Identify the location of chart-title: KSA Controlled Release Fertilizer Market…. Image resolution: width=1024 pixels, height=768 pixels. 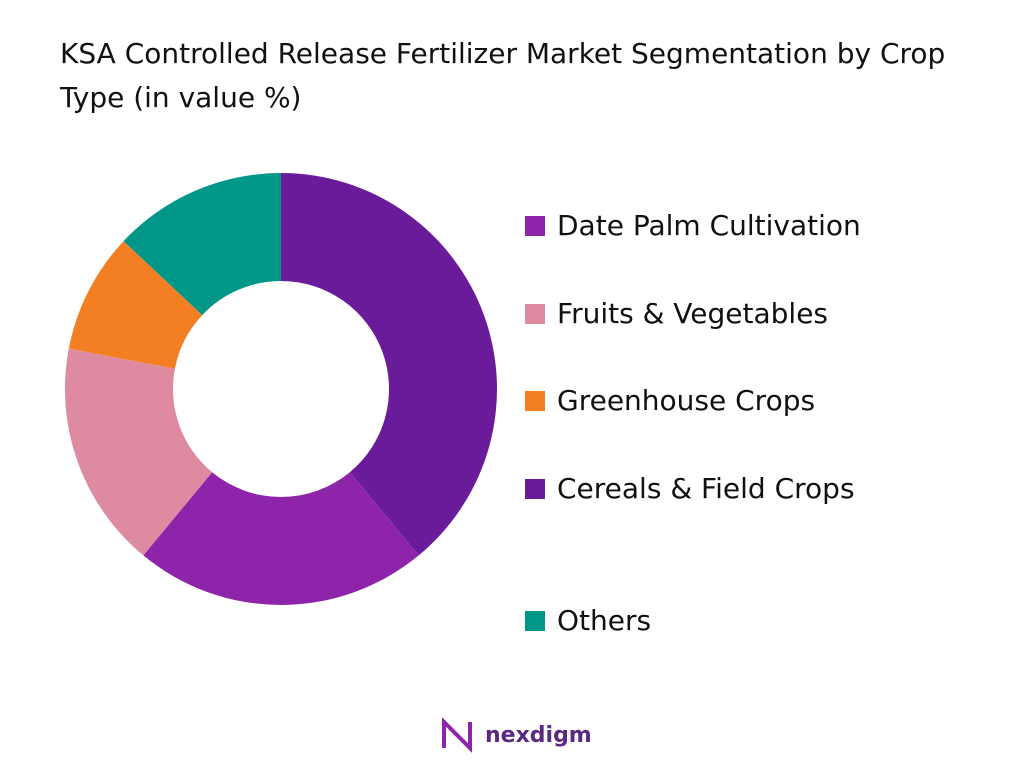
(503, 75).